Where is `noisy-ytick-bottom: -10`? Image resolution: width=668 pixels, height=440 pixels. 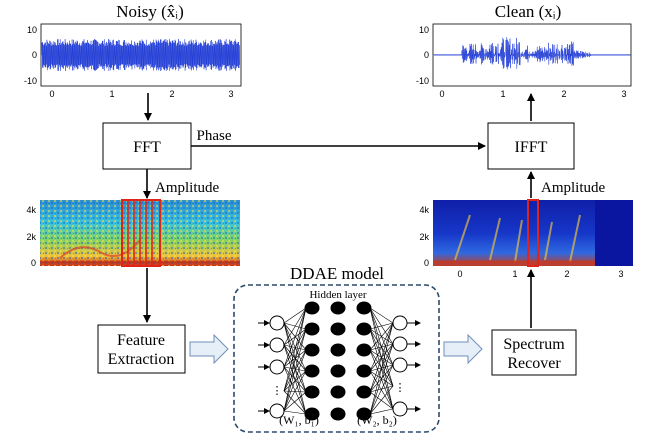 noisy-ytick-bottom: -10 is located at coordinates (30, 81).